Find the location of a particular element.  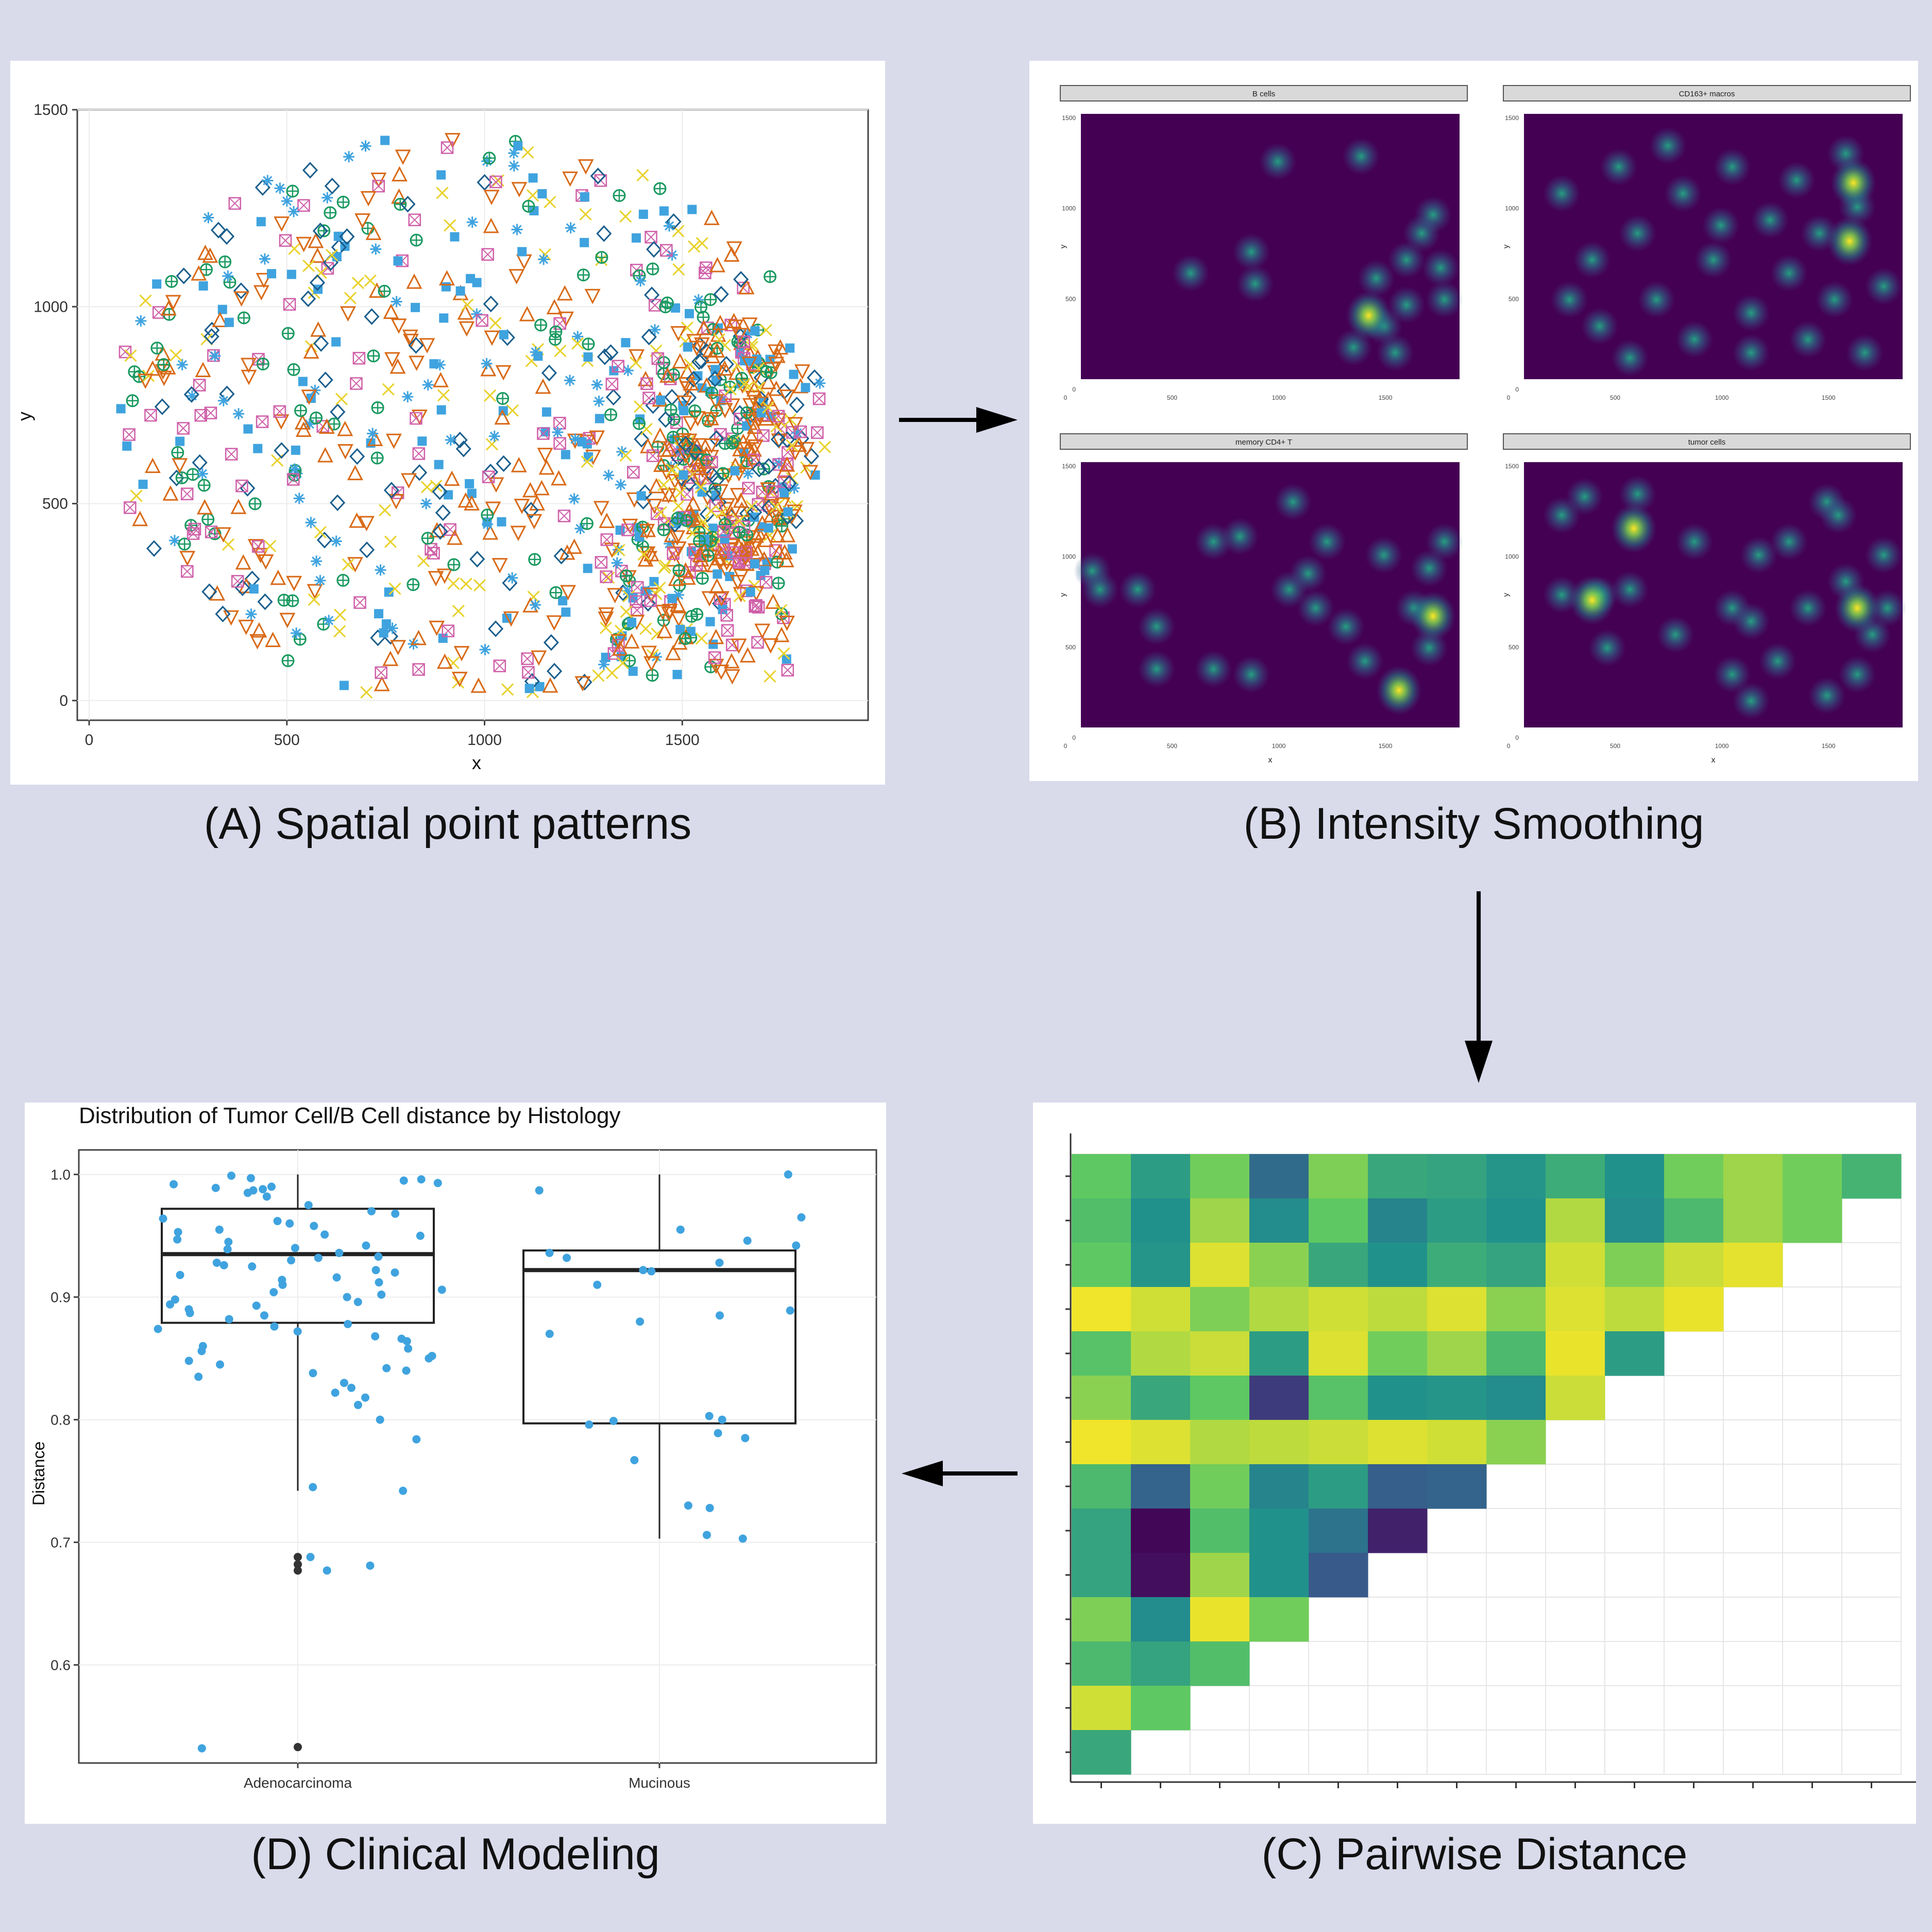

facet-title: tumor cells is located at coordinates (1707, 442).